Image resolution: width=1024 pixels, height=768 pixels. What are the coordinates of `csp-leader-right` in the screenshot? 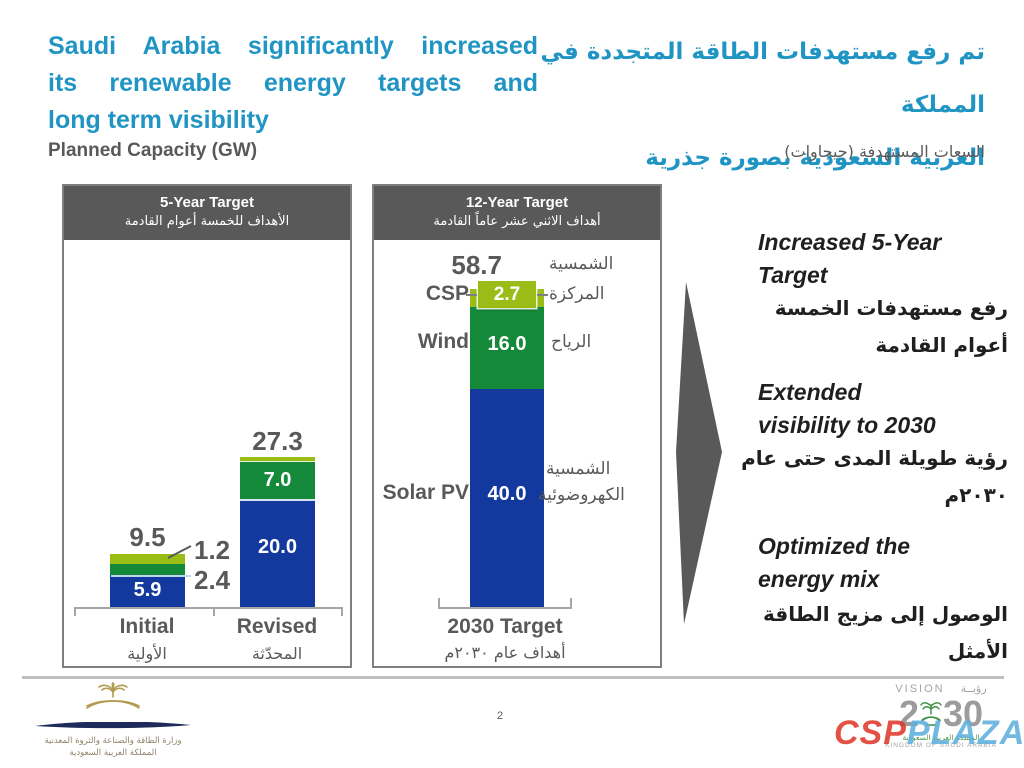 It's located at (542, 295).